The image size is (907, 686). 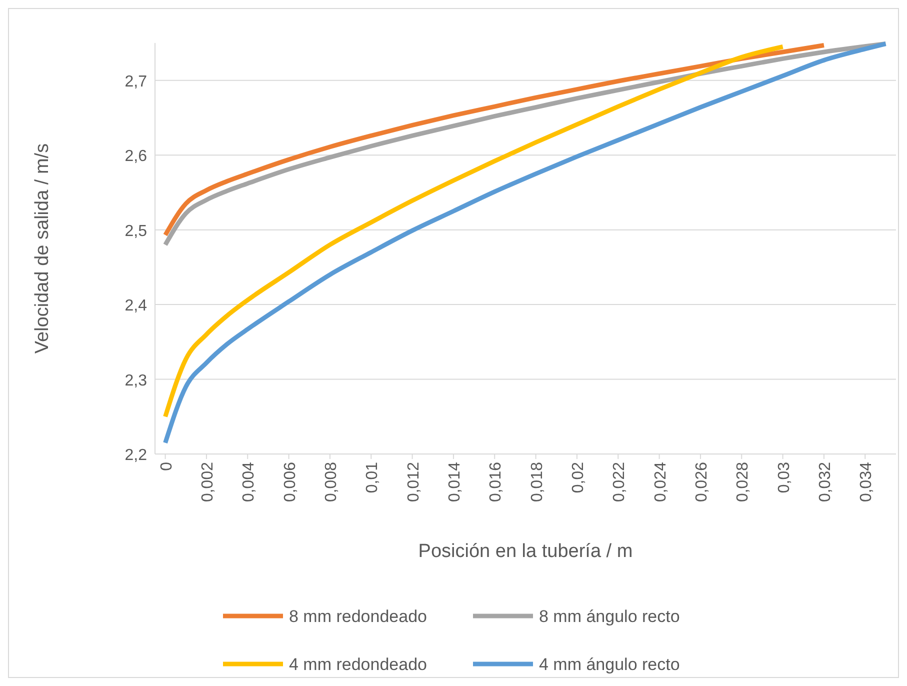 What do you see at coordinates (290, 482) in the screenshot?
I see `x-tick-label: 0,006` at bounding box center [290, 482].